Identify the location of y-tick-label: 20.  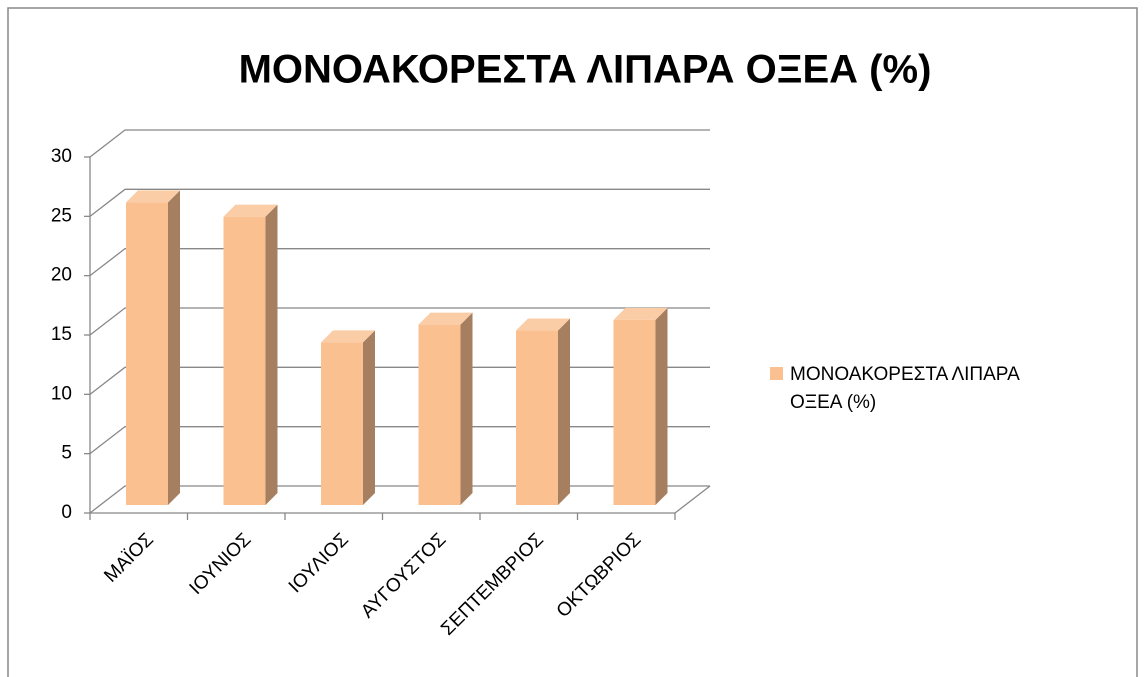
(61, 275).